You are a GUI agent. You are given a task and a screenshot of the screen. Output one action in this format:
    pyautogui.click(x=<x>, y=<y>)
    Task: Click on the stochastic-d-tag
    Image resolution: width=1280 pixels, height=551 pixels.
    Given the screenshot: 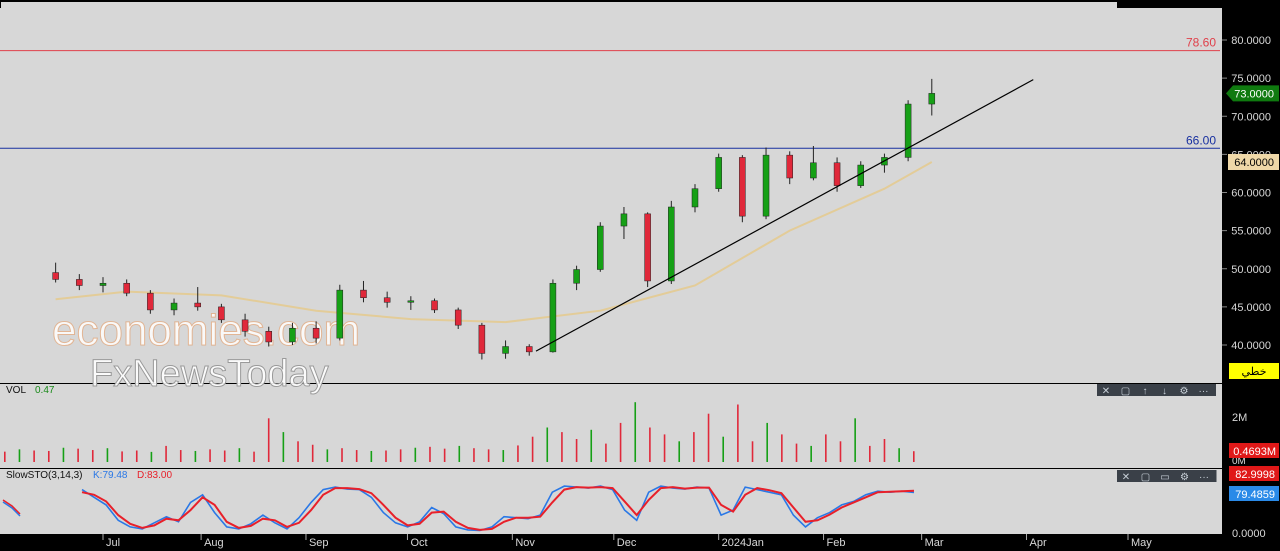 What is the action you would take?
    pyautogui.click(x=1254, y=473)
    